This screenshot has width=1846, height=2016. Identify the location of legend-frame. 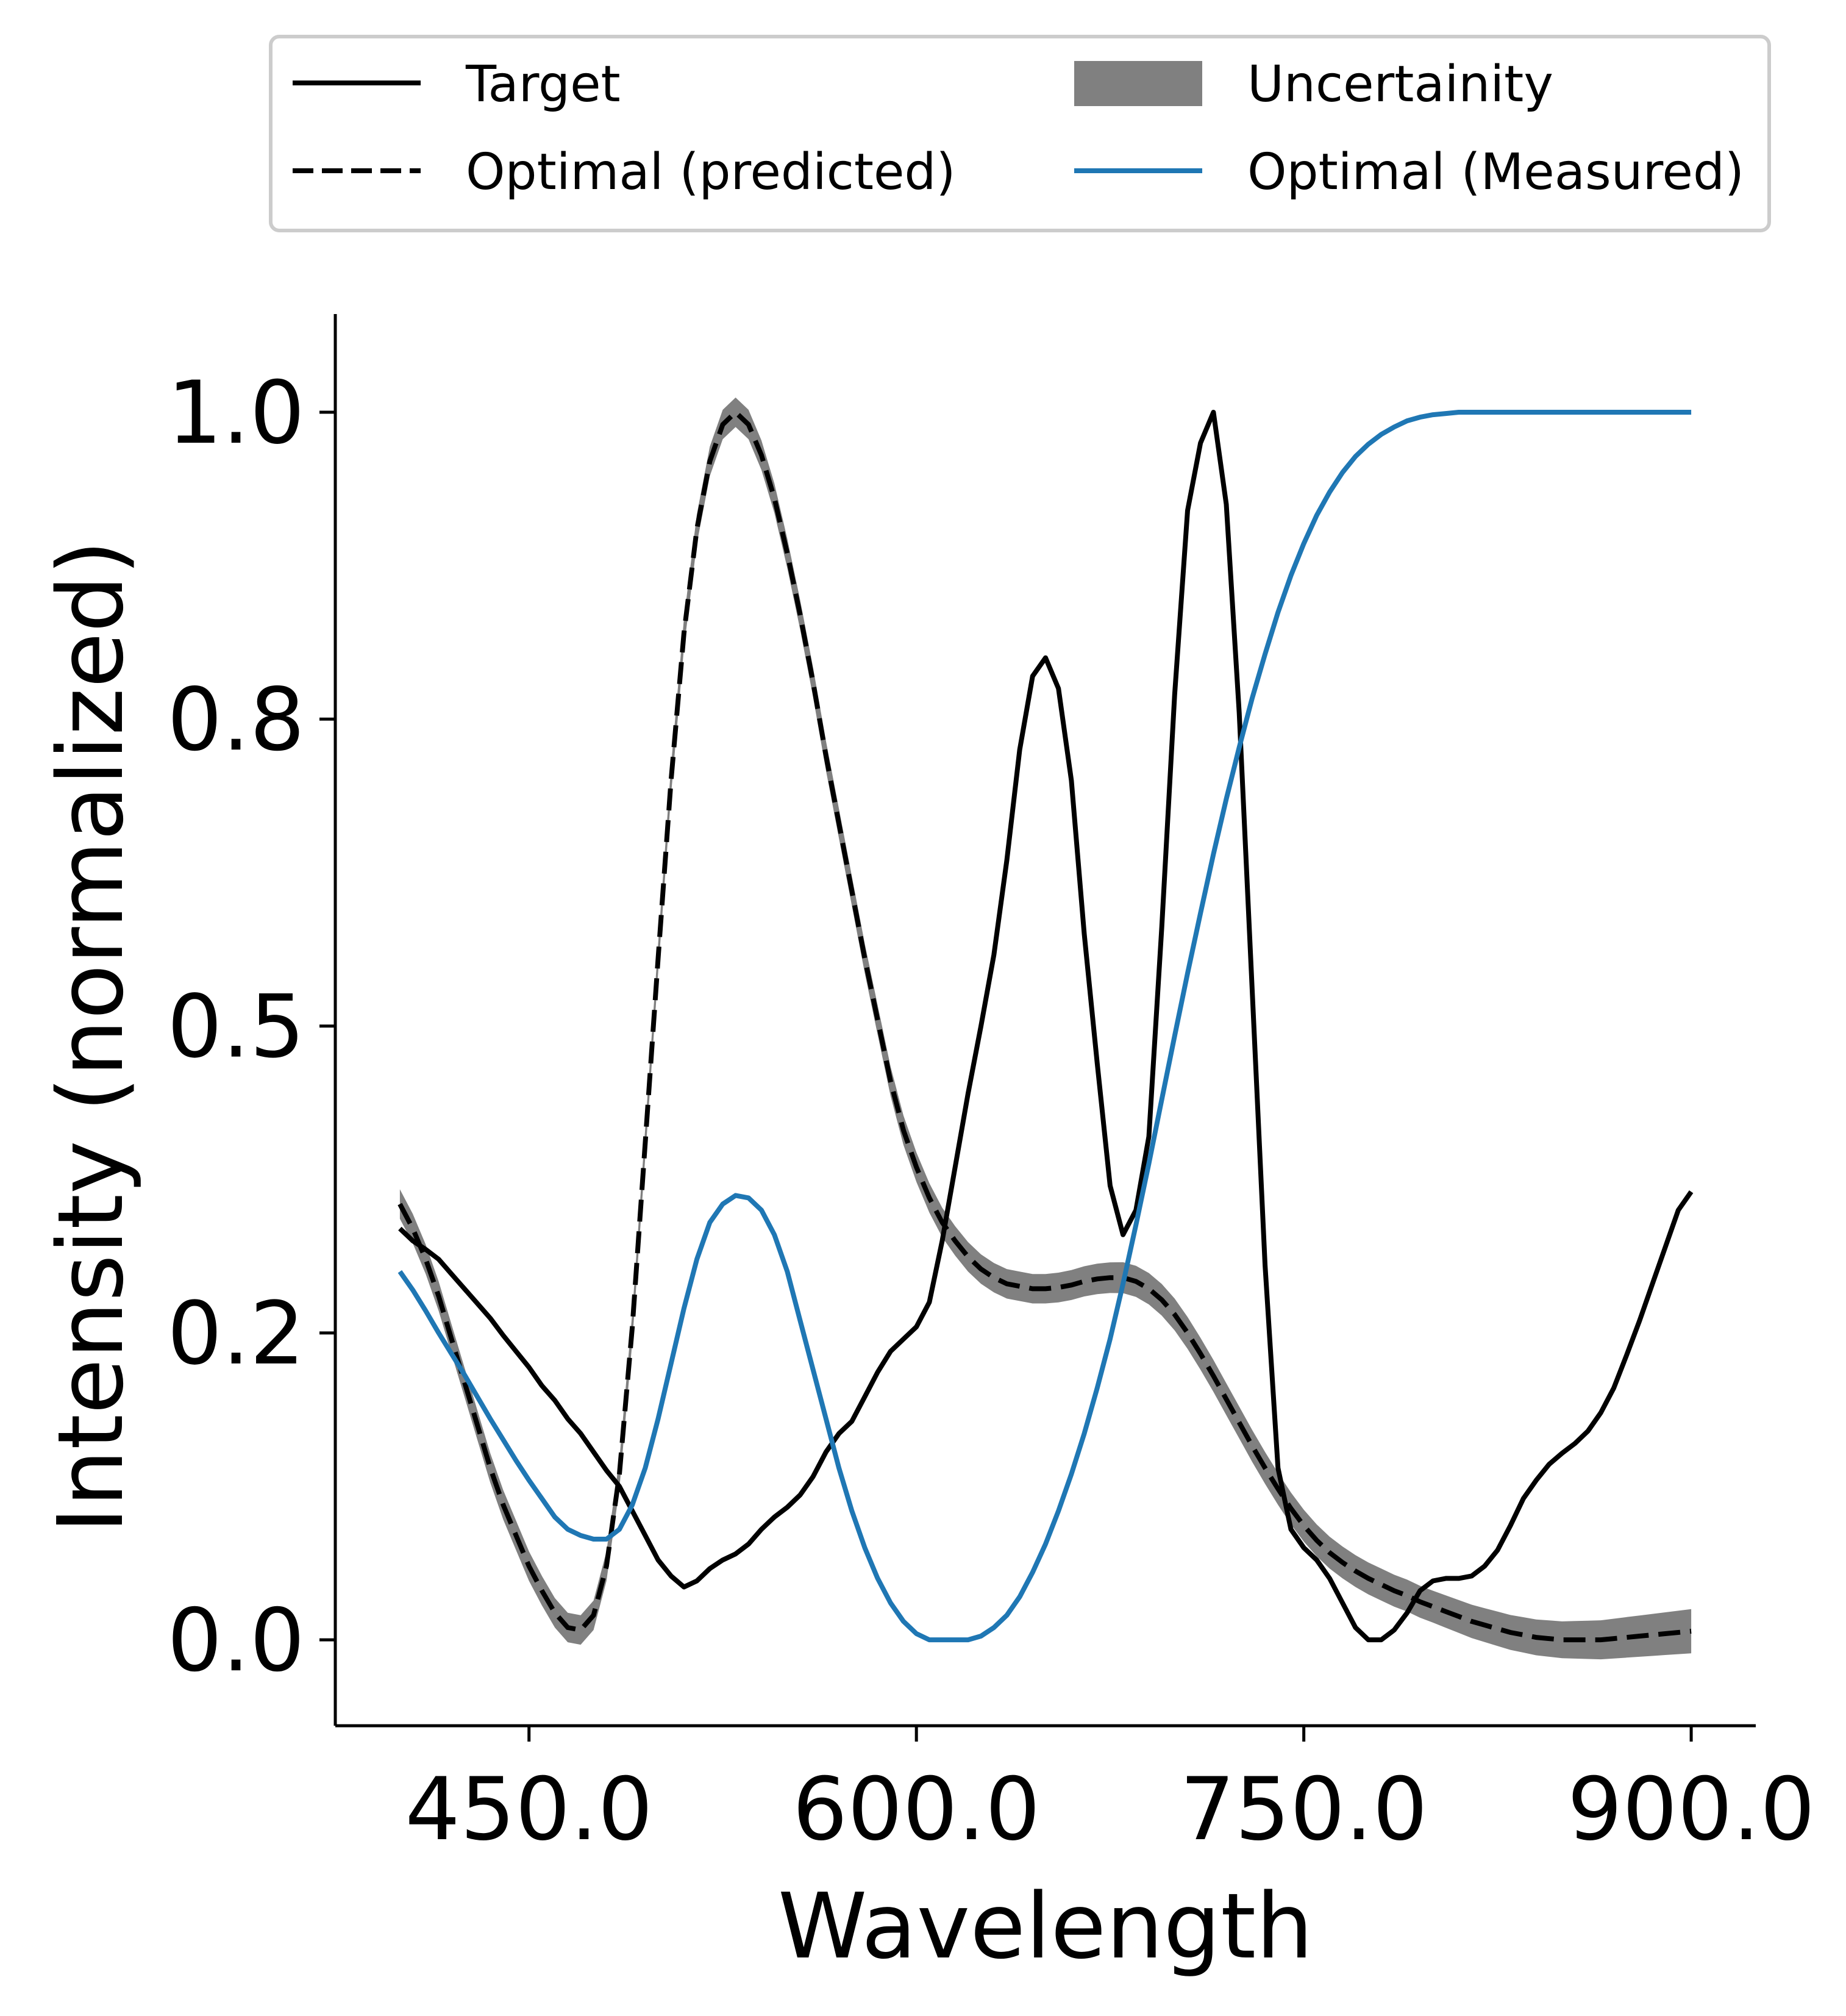
(1020, 133).